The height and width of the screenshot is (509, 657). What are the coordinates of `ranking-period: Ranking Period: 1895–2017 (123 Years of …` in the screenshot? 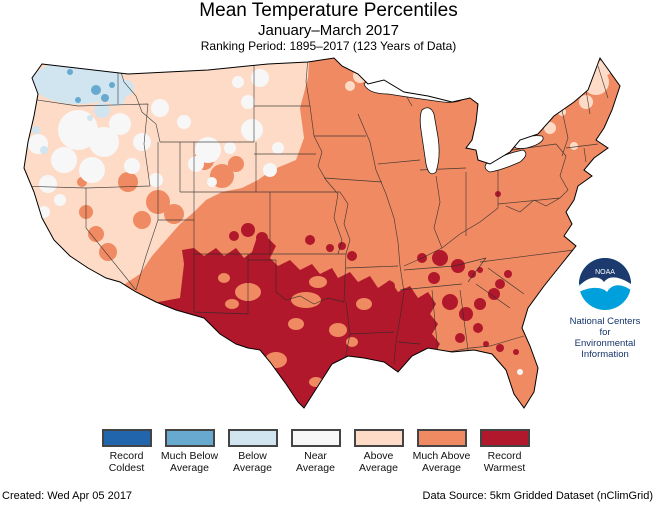 It's located at (328, 46).